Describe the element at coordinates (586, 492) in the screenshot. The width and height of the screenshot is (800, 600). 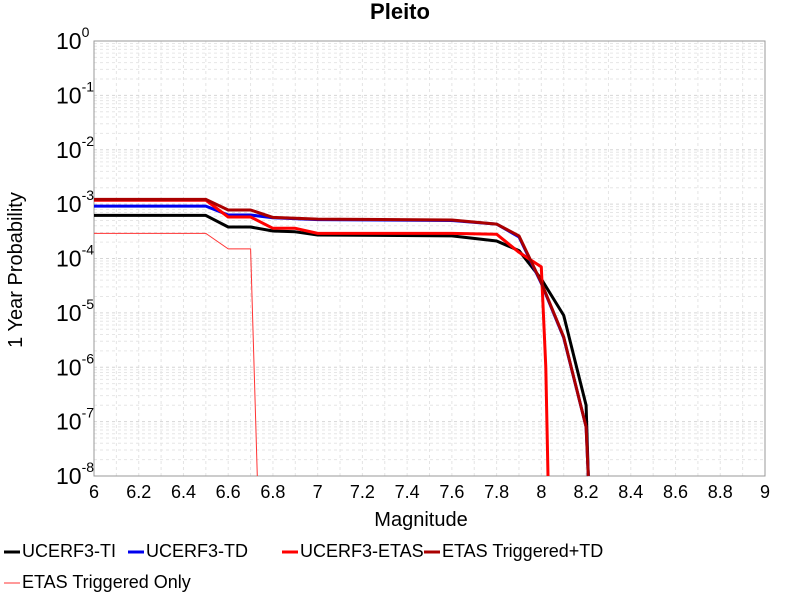
I see `x-tick-label: 8.2` at that location.